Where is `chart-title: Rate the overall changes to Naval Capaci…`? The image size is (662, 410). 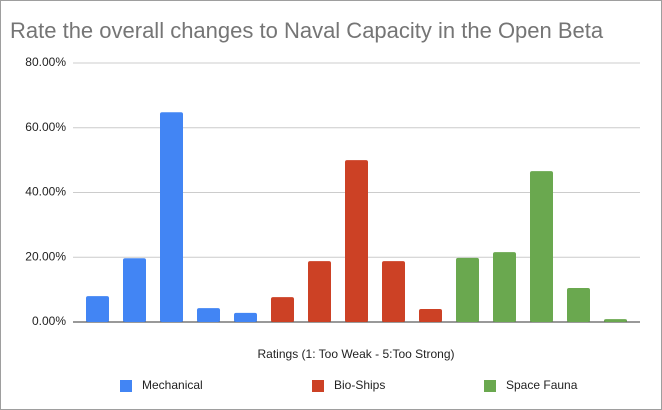
chart-title: Rate the overall changes to Naval Capaci… is located at coordinates (307, 30).